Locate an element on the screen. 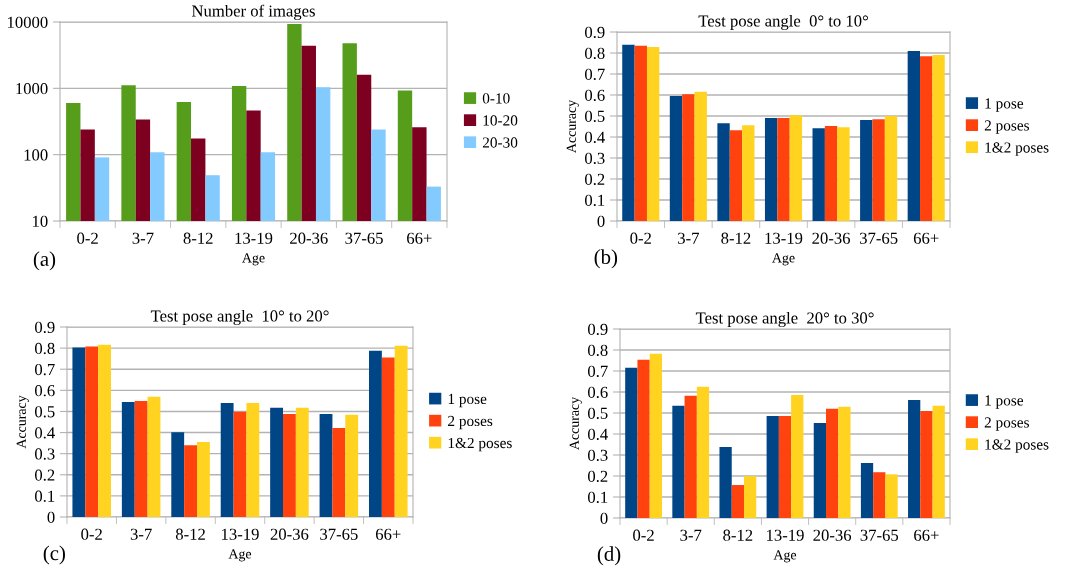  chart-title: Number of images is located at coordinates (253, 12).